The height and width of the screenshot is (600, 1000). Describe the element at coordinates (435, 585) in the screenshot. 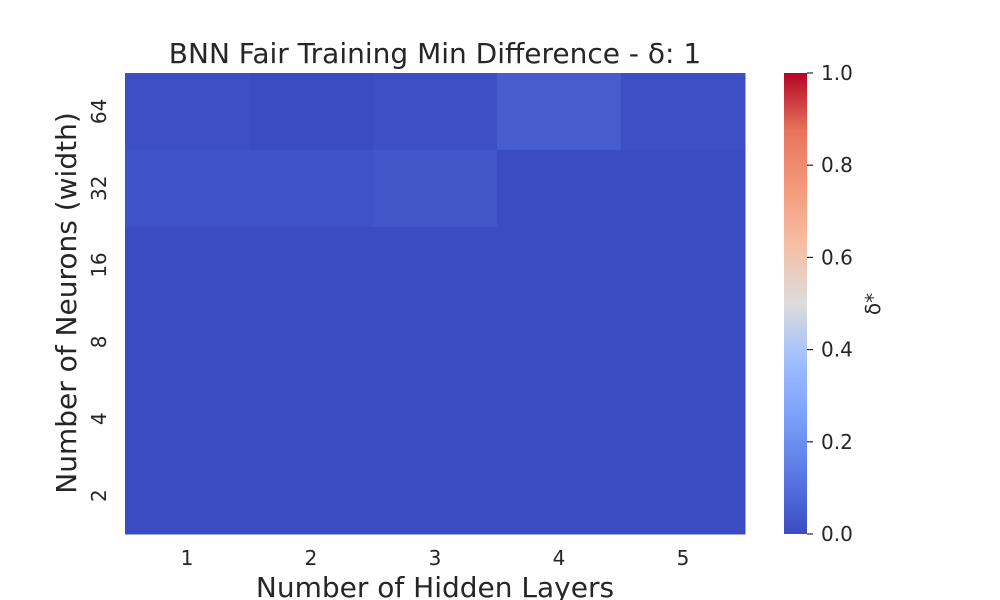

I see `x-axis-label: Number of Hidden Layers` at that location.